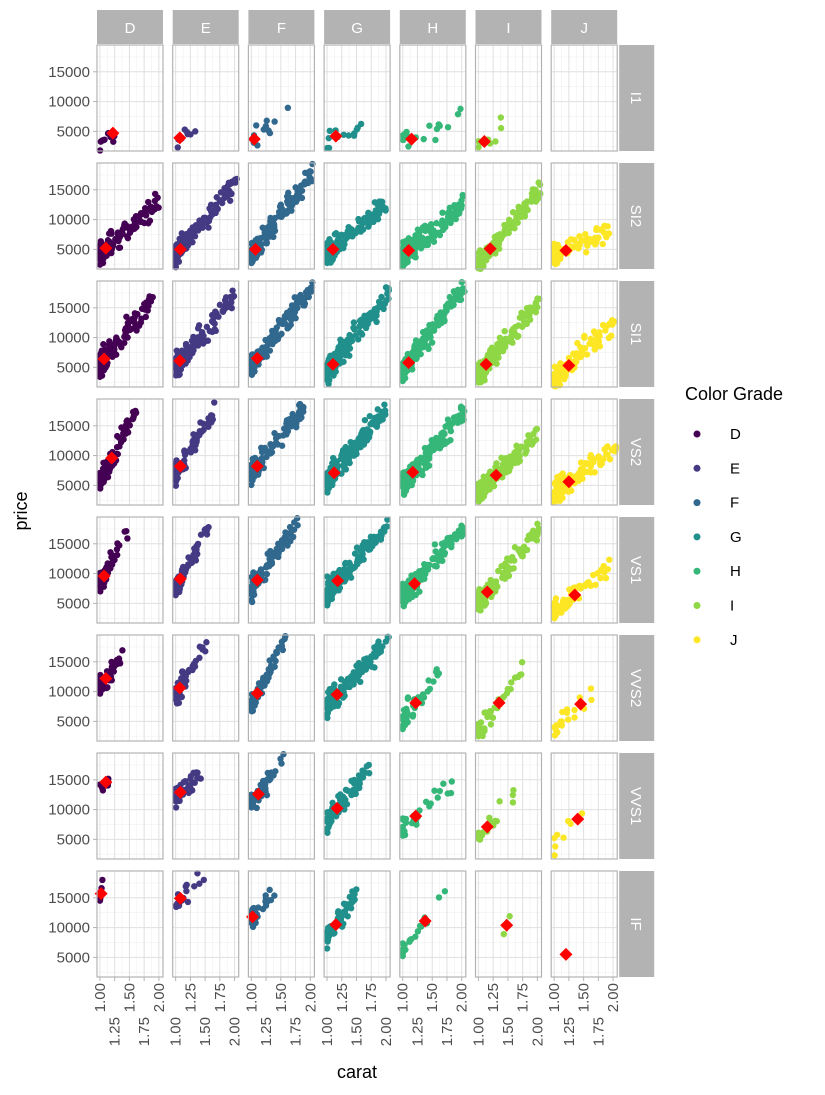 Image resolution: width=825 pixels, height=1095 pixels. Describe the element at coordinates (281, 687) in the screenshot. I see `facet-panel-F-VVS2` at that location.